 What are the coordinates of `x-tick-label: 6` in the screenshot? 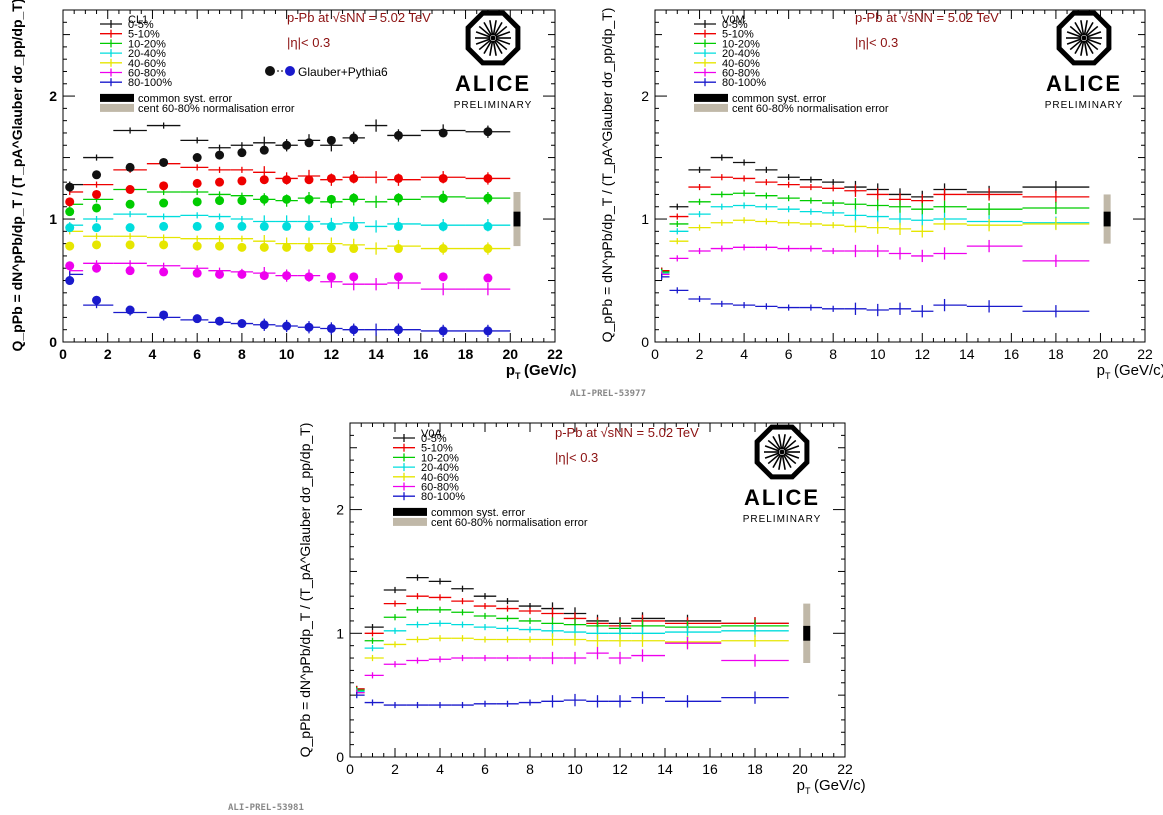 It's located at (789, 354).